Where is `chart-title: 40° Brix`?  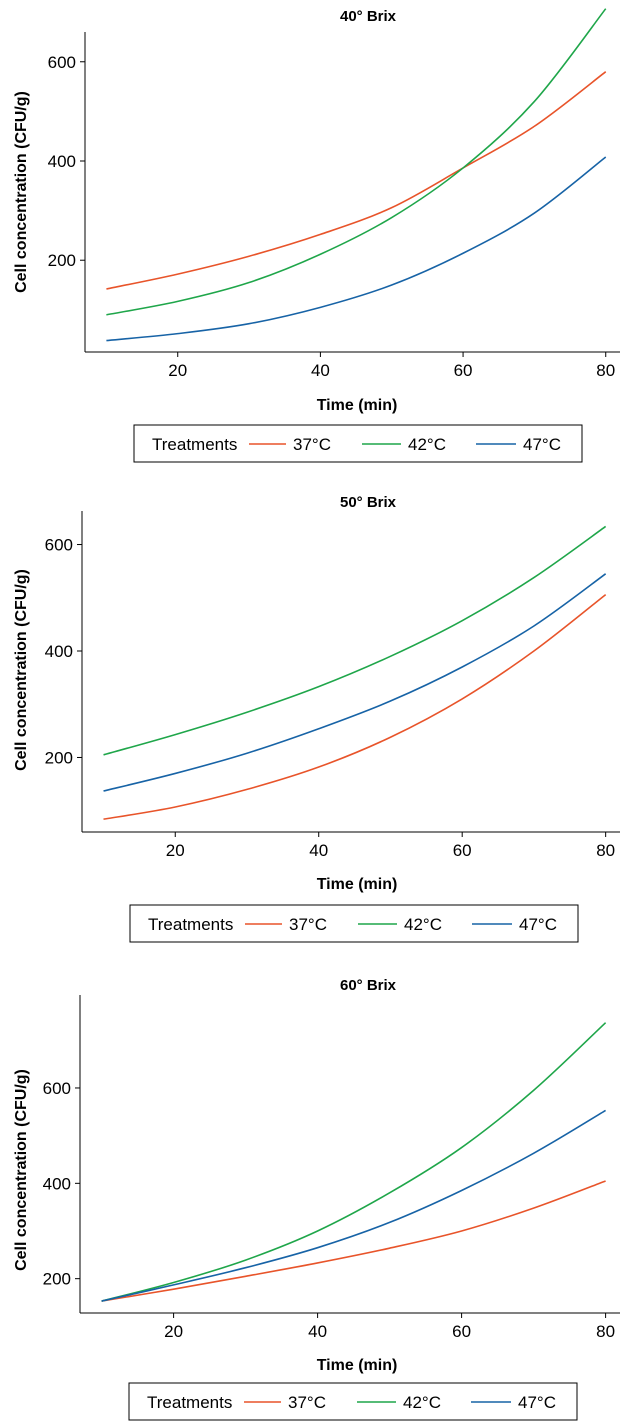
chart-title: 40° Brix is located at coordinates (368, 16).